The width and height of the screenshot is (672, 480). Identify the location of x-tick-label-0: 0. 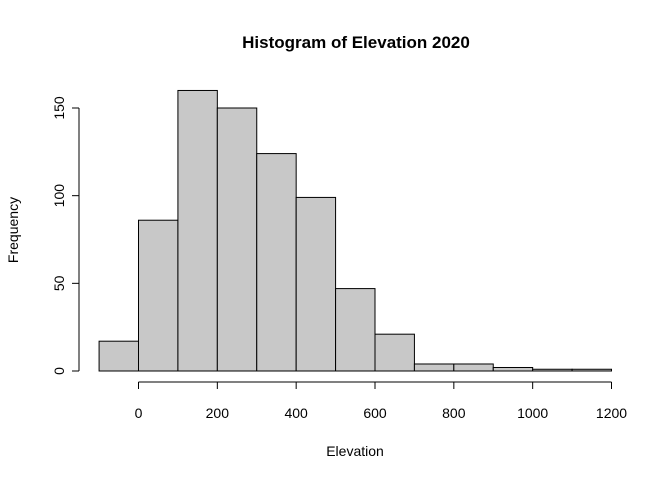
(139, 413).